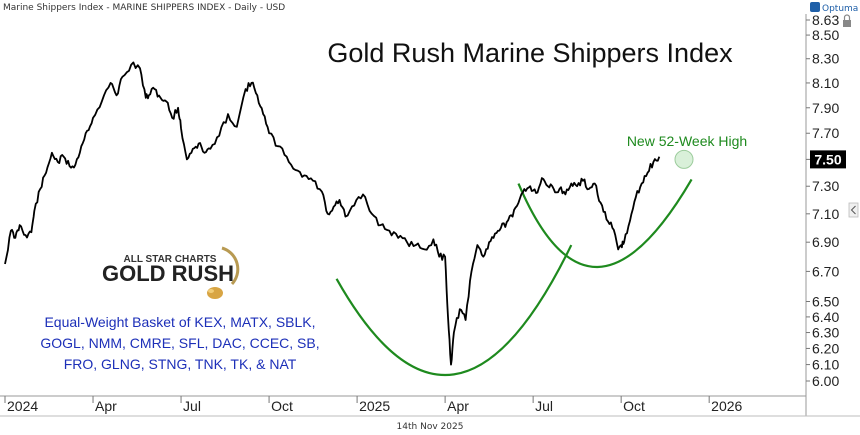 This screenshot has width=860, height=435. I want to click on y-tick-label: 7.30, so click(825, 186).